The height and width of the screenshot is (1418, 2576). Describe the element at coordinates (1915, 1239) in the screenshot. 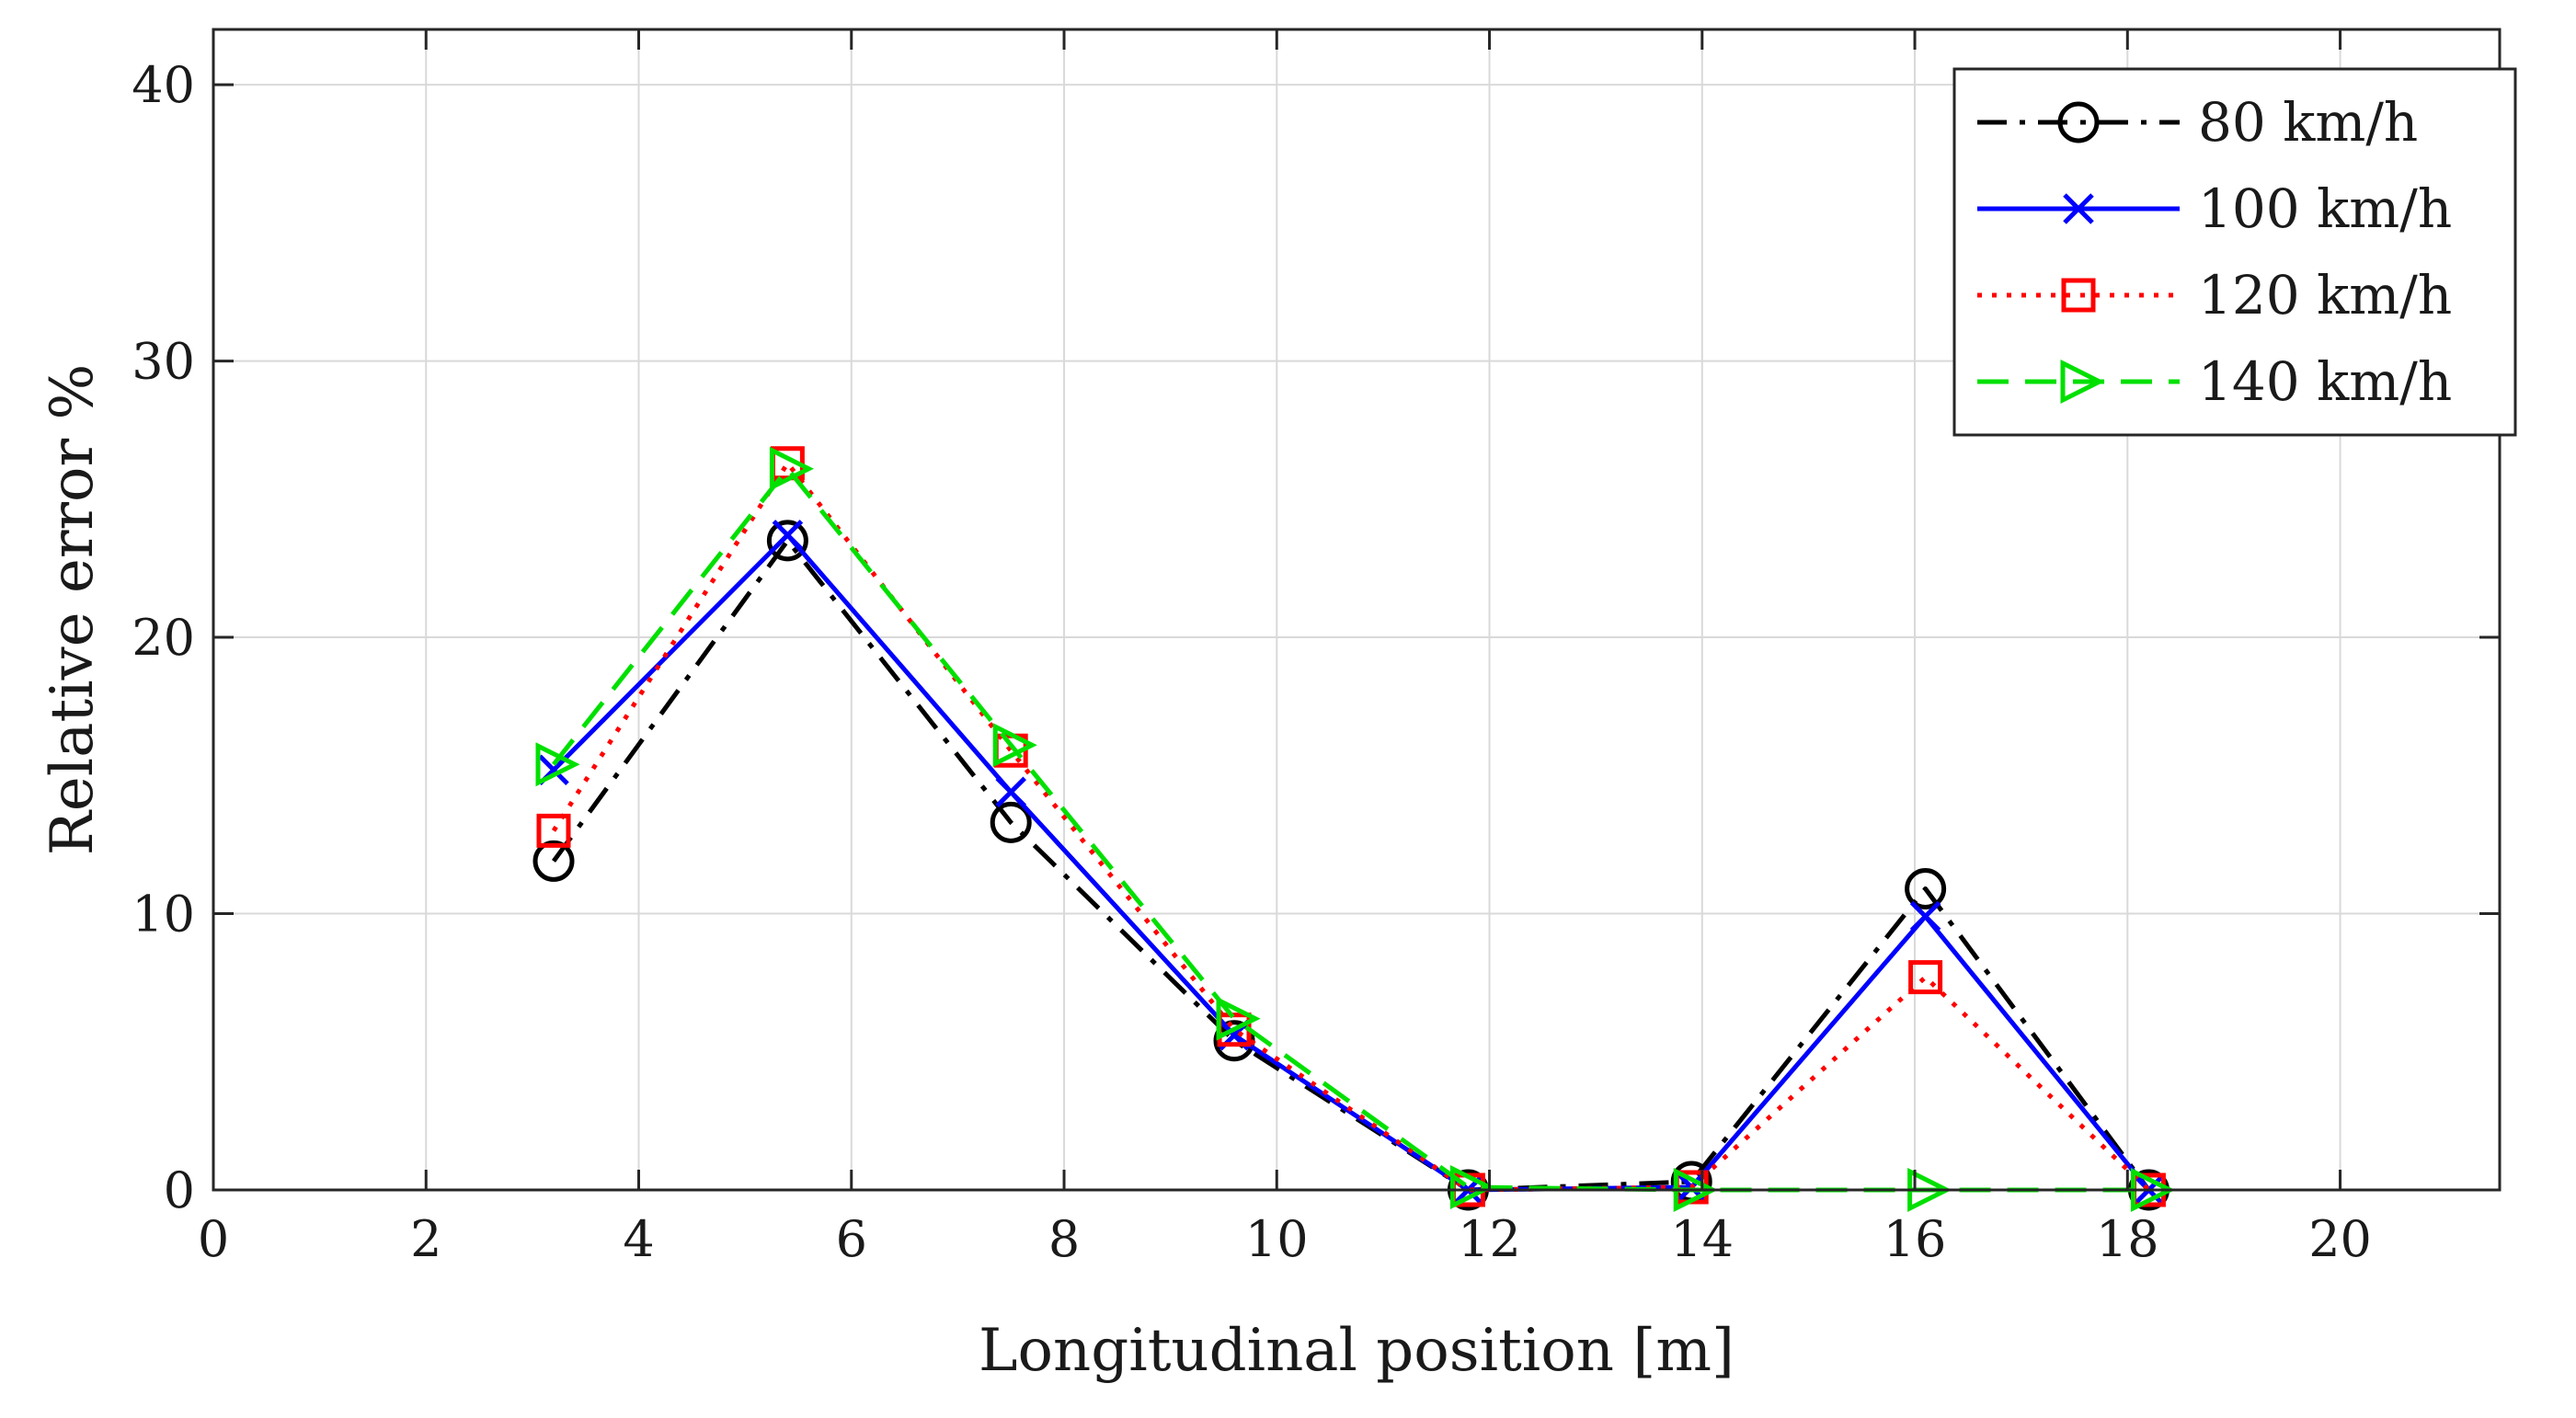

I see `x-tick-label: 16` at that location.